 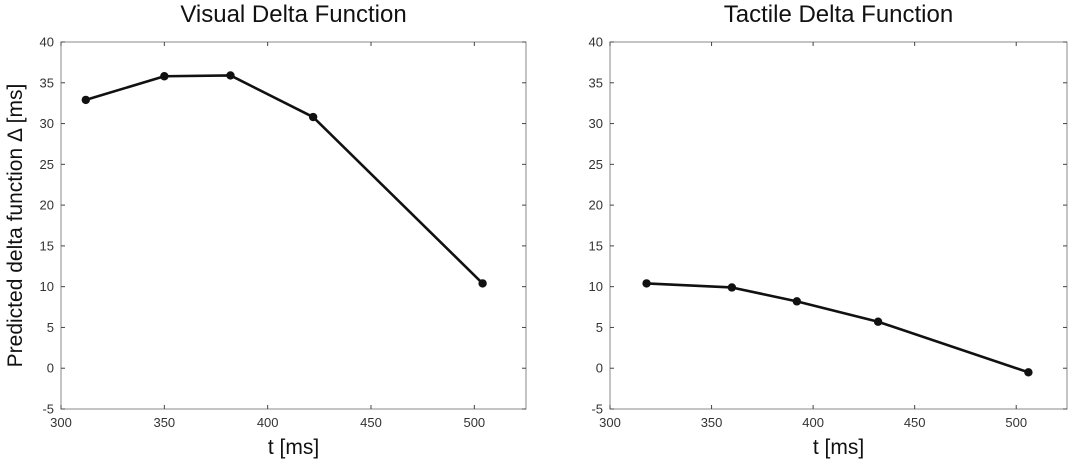 What do you see at coordinates (47, 245) in the screenshot?
I see `visual-y-tick-label: 15` at bounding box center [47, 245].